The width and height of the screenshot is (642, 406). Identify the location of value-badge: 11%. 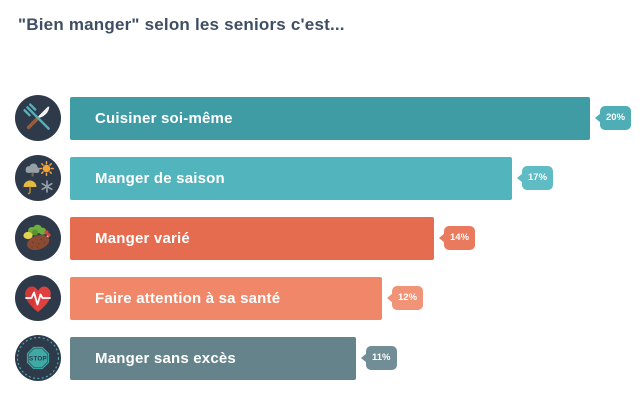
(379, 358).